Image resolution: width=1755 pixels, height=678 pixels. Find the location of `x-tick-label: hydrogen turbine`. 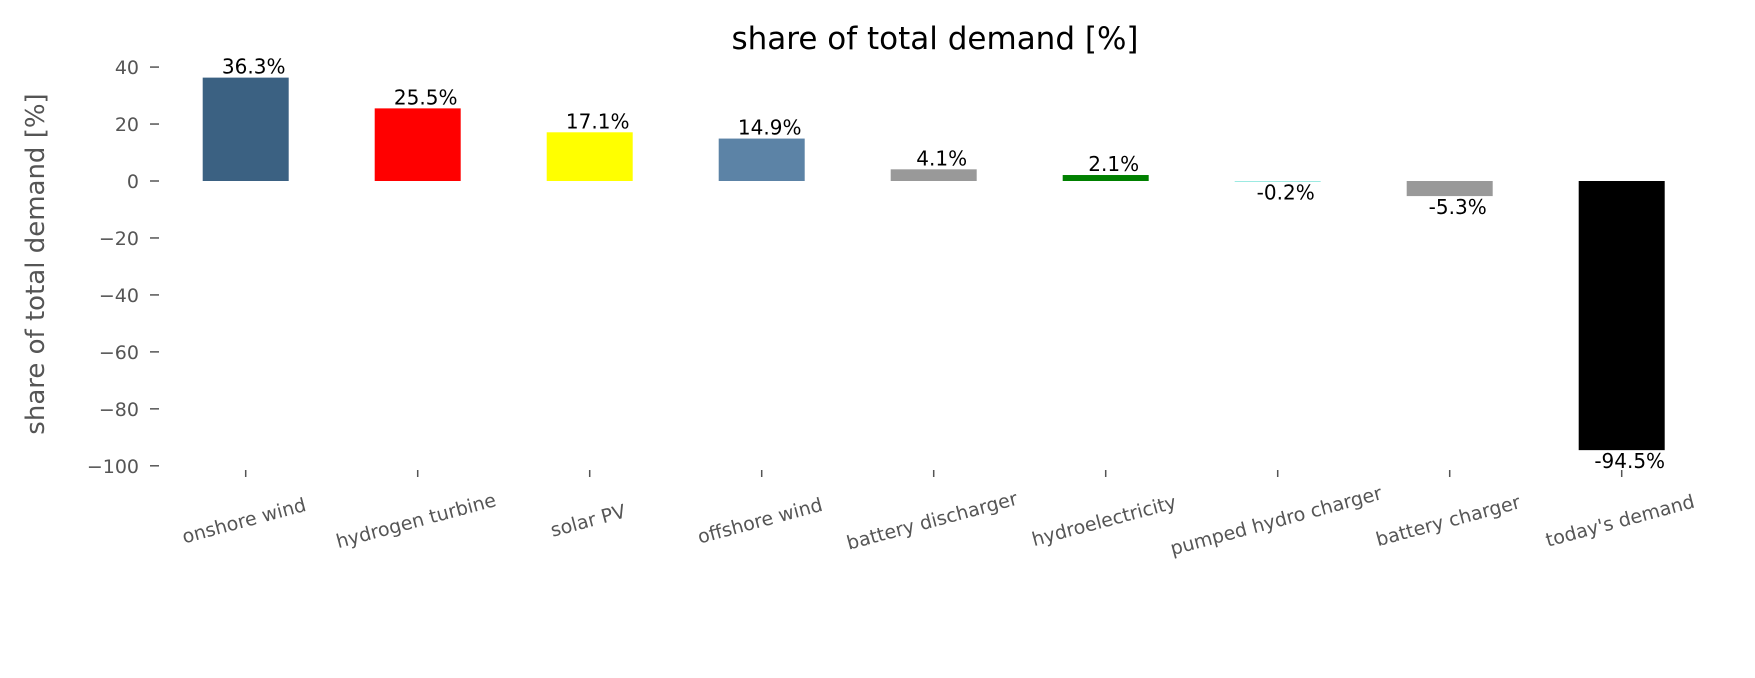

x-tick-label: hydrogen turbine is located at coordinates (416, 521).